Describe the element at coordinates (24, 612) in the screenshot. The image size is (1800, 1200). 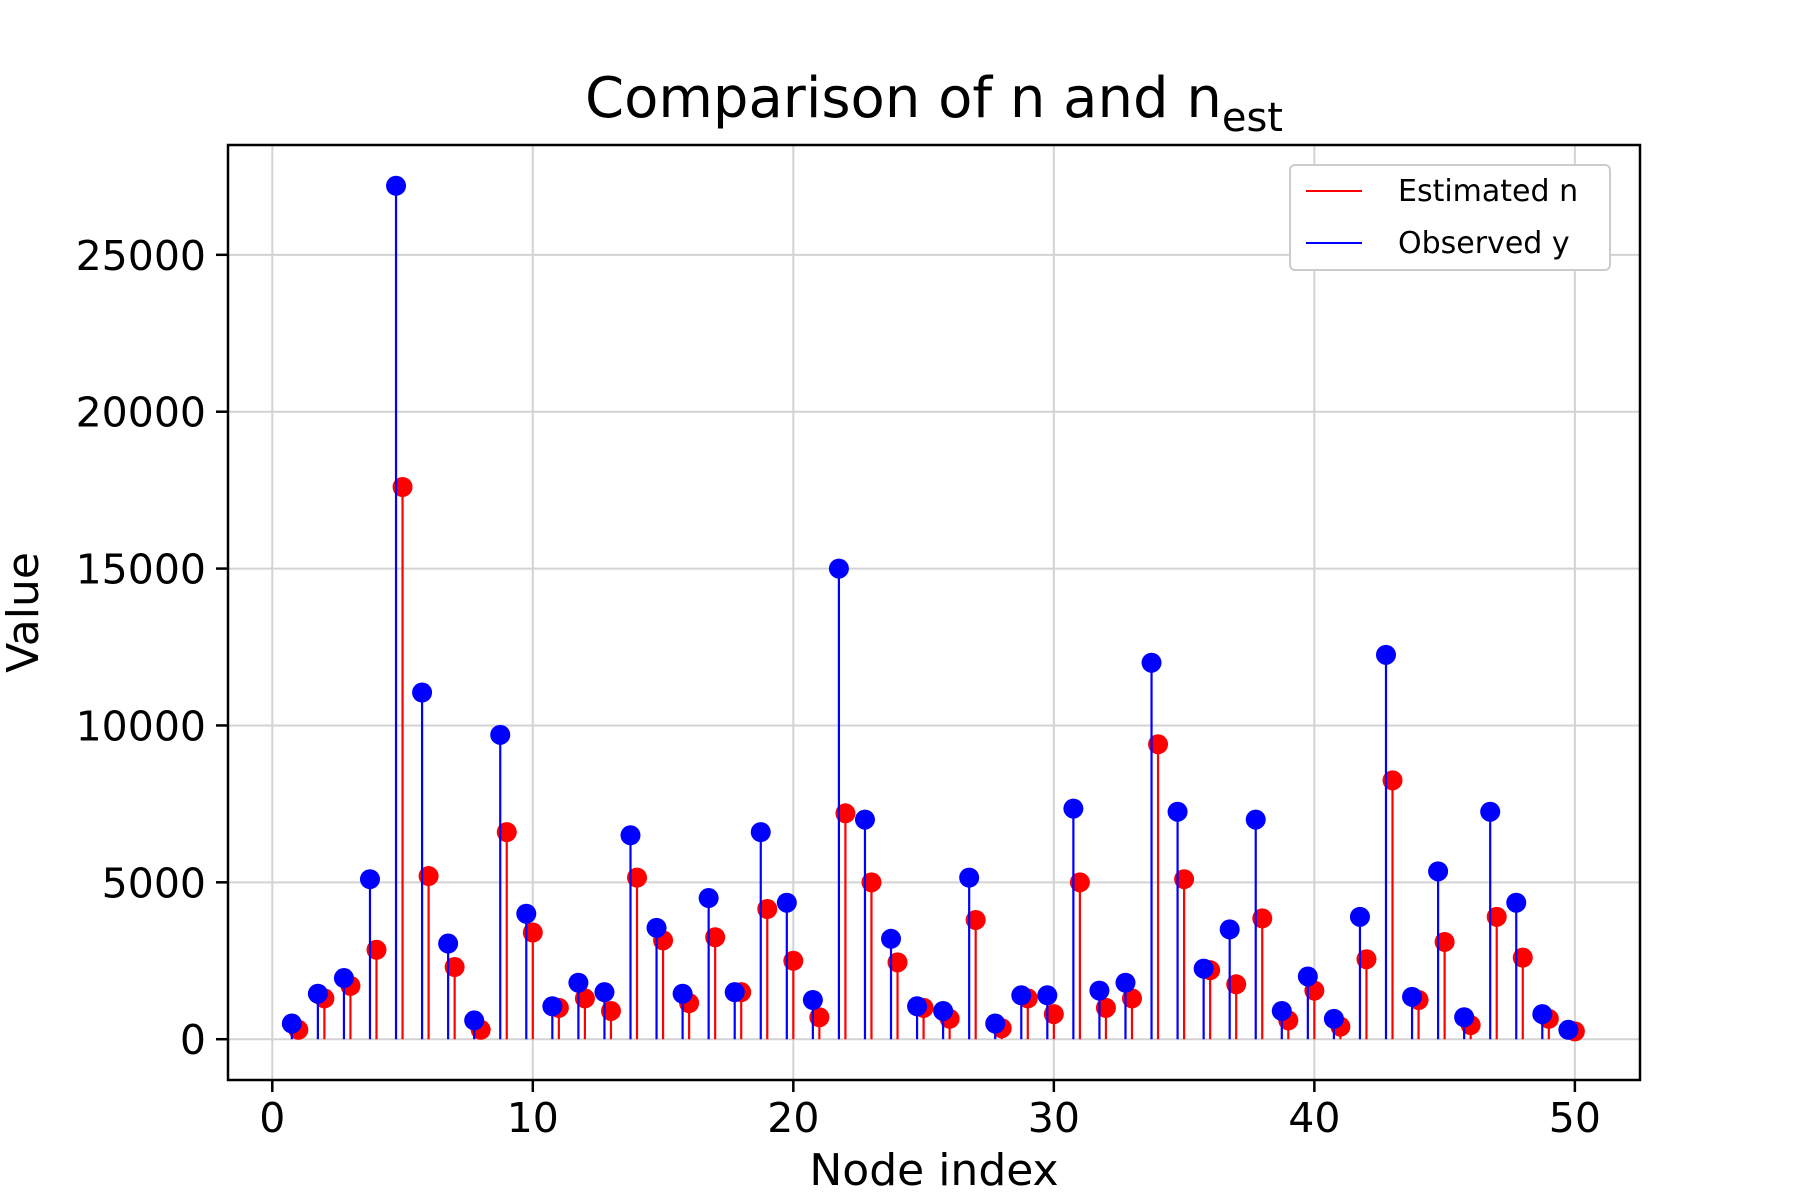
I see `y-axis-label: Value` at that location.